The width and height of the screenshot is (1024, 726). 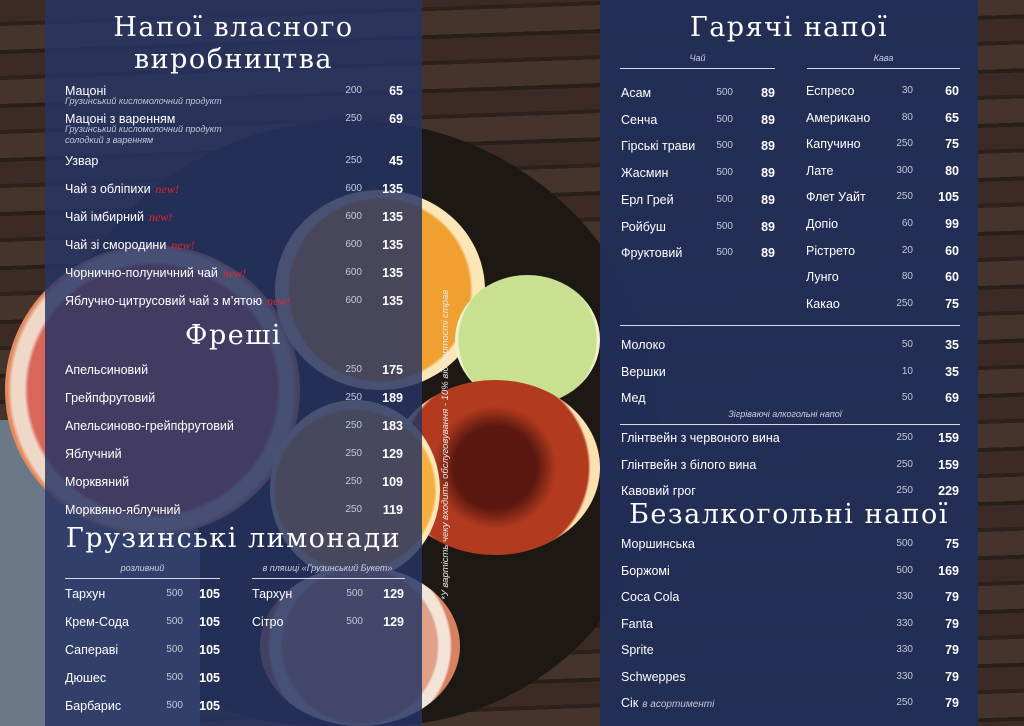 What do you see at coordinates (233, 538) in the screenshot?
I see `section-title-lemonades: Грузинські лимонади` at bounding box center [233, 538].